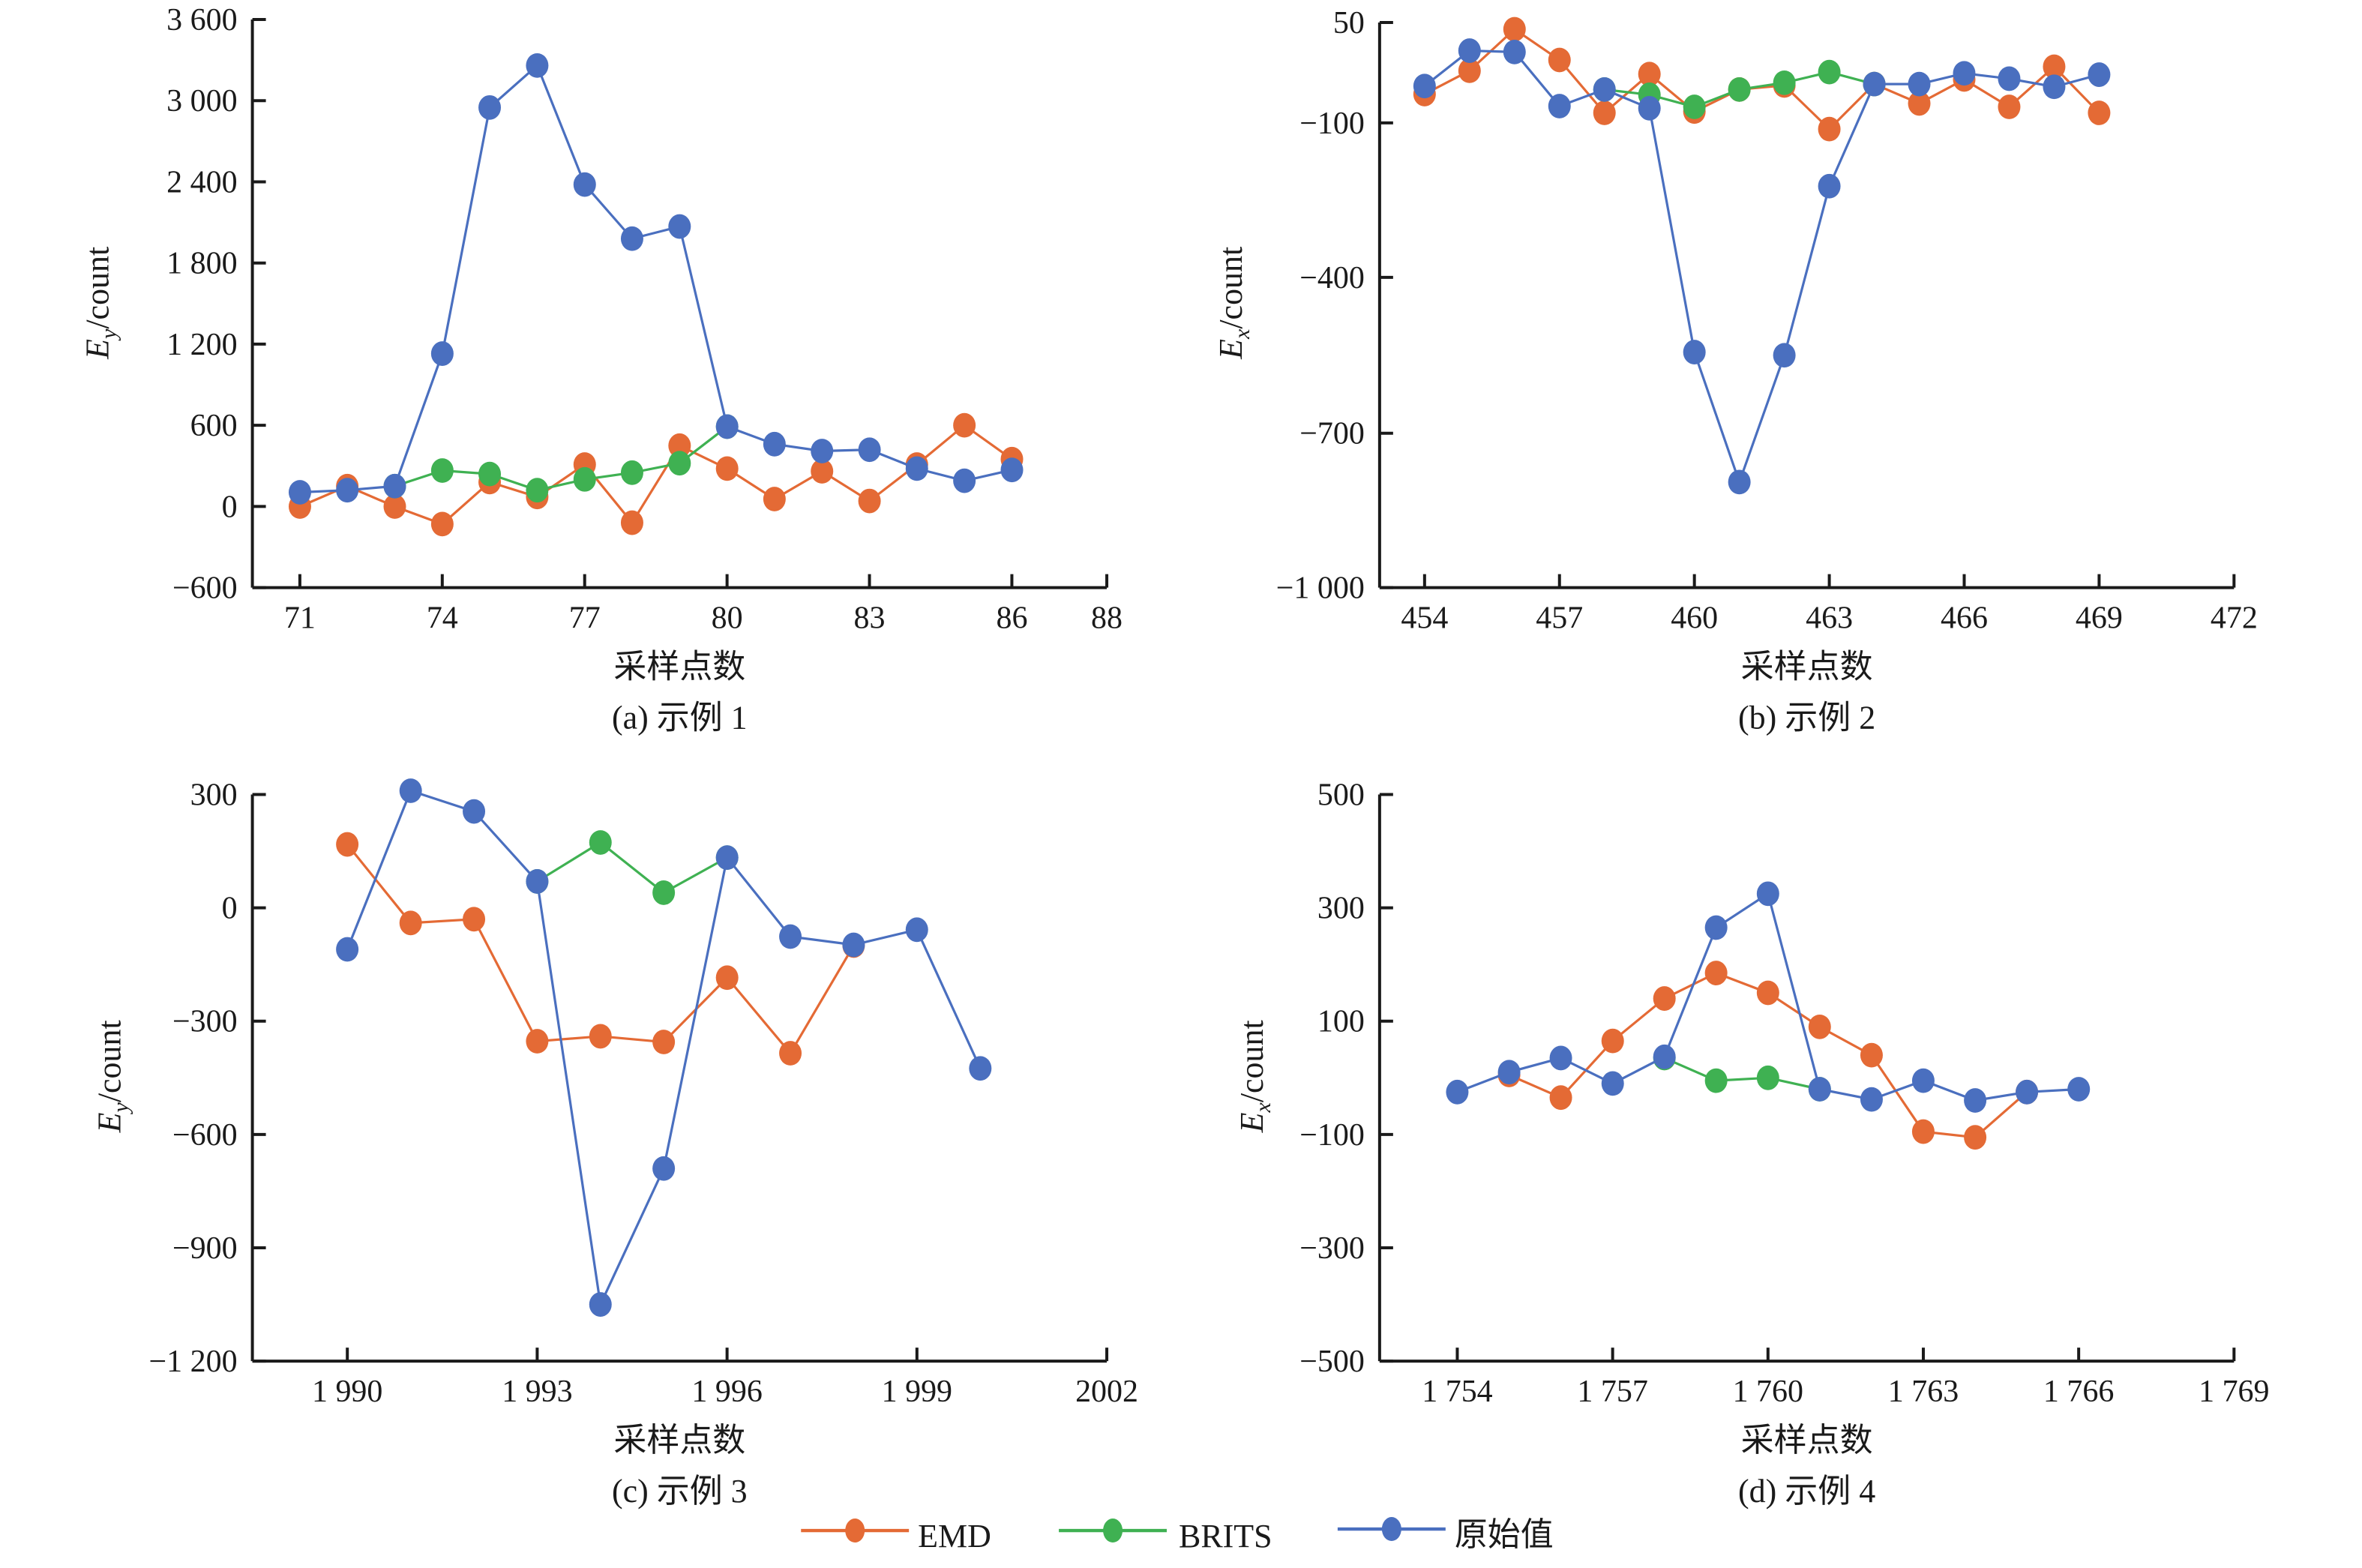 The image size is (2362, 1568). I want to click on x-tick-label: 1 769, so click(2234, 1392).